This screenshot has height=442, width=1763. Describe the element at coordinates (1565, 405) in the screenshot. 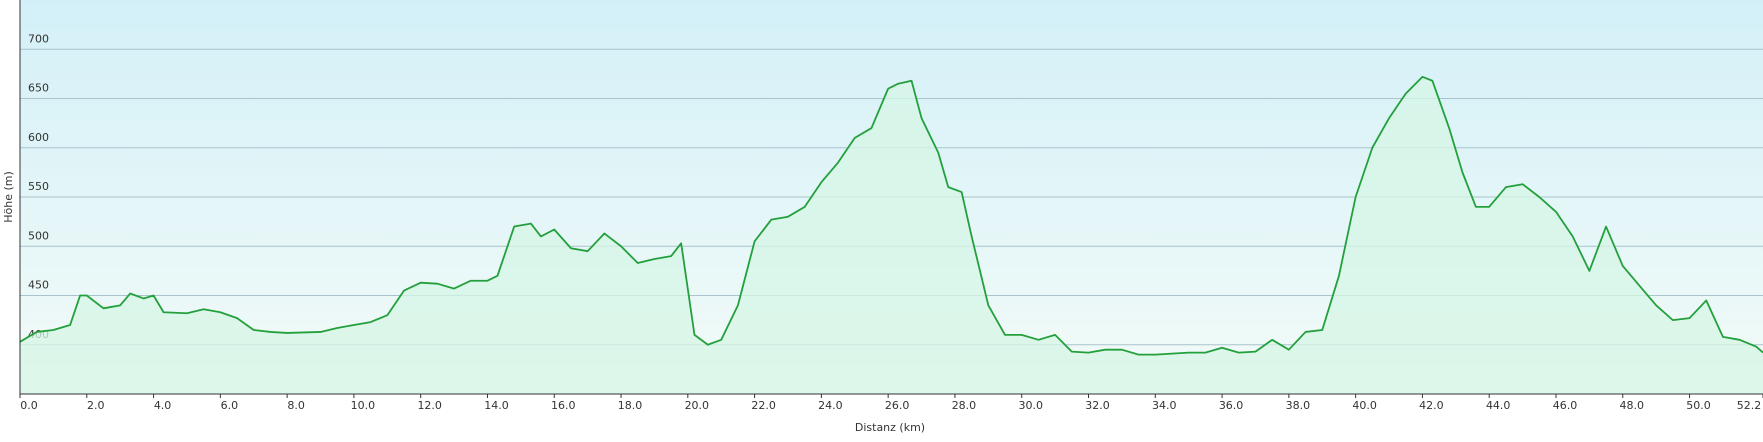

I see `x-tick-label: 46.0` at that location.